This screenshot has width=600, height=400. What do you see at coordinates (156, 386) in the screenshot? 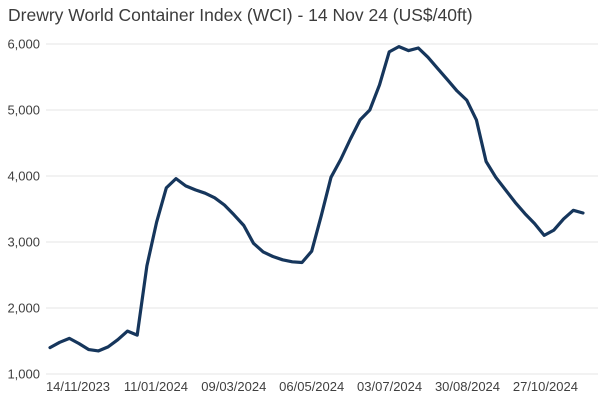
I see `x-axis-tick-label: 11/01/2024` at bounding box center [156, 386].